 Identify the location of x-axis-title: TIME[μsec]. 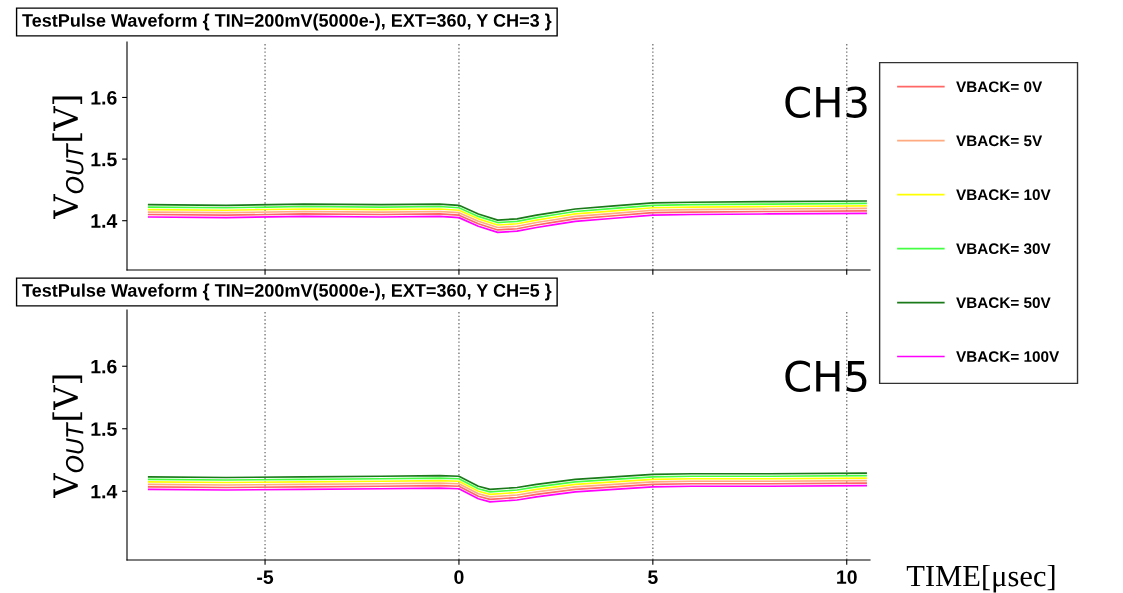
(980, 578).